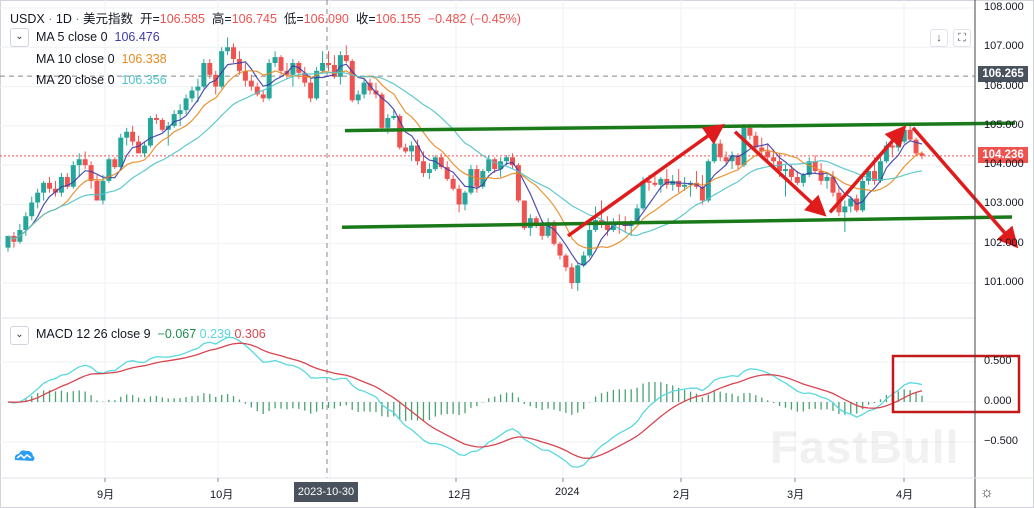 Image resolution: width=1034 pixels, height=508 pixels. I want to click on low-label: 低=, so click(293, 19).